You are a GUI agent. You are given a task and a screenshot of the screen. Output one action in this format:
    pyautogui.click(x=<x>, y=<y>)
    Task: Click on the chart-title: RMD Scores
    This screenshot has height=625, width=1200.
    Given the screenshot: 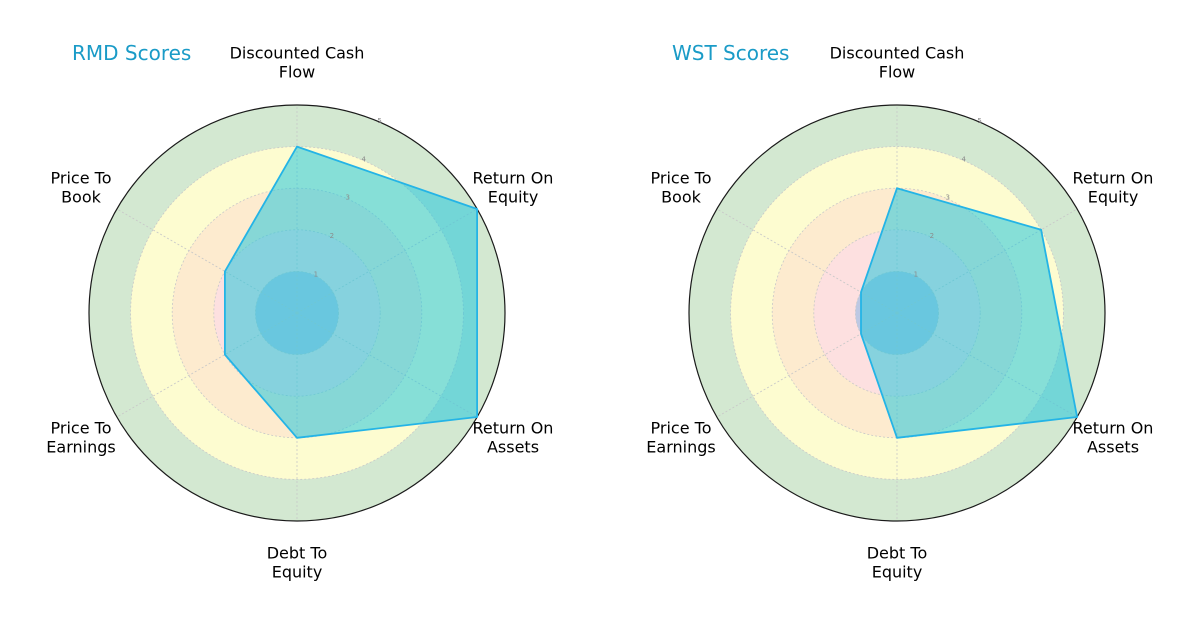 What is the action you would take?
    pyautogui.click(x=131, y=53)
    